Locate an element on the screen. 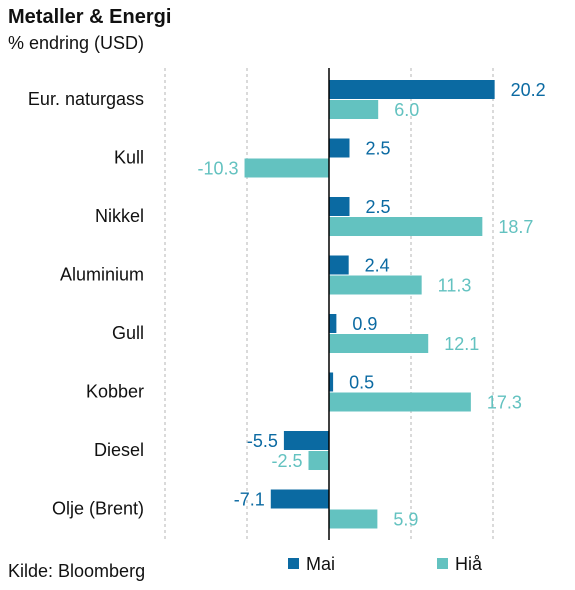  chart-title: Metaller & Energi is located at coordinates (90, 17).